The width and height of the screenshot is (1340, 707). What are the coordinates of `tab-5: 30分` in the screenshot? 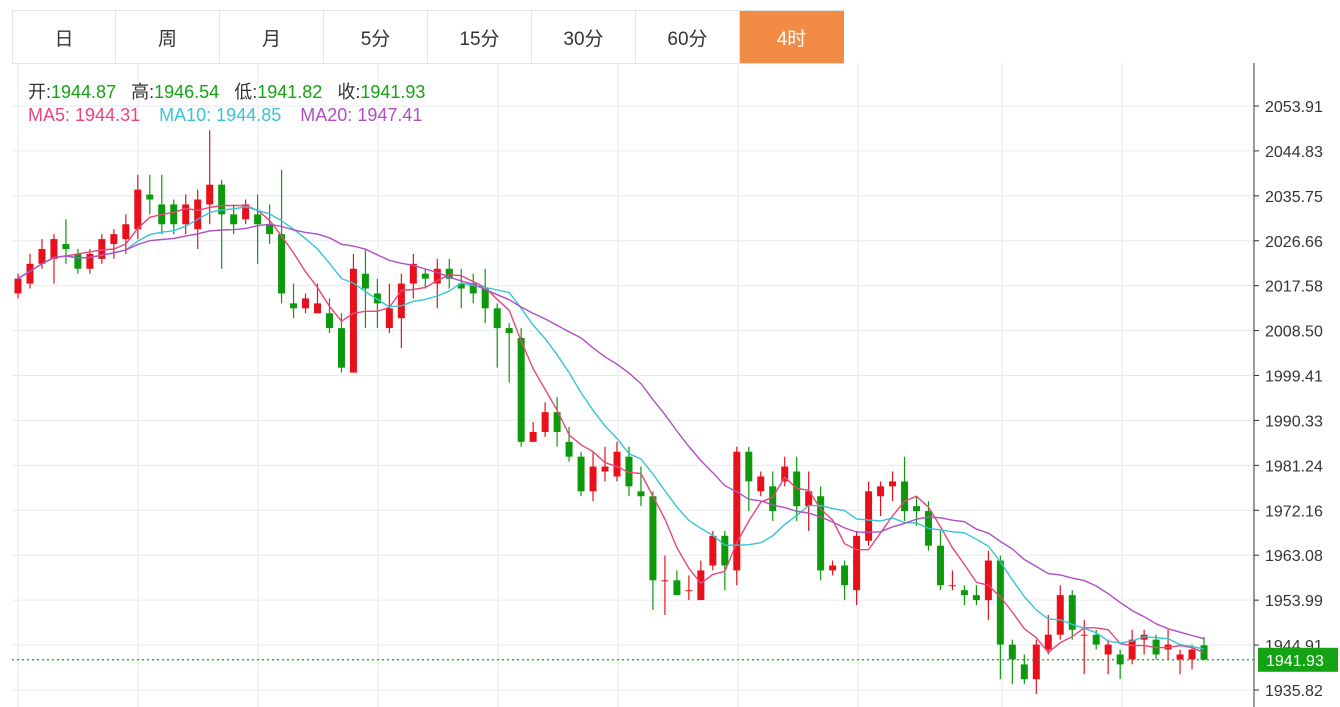 It's located at (584, 37).